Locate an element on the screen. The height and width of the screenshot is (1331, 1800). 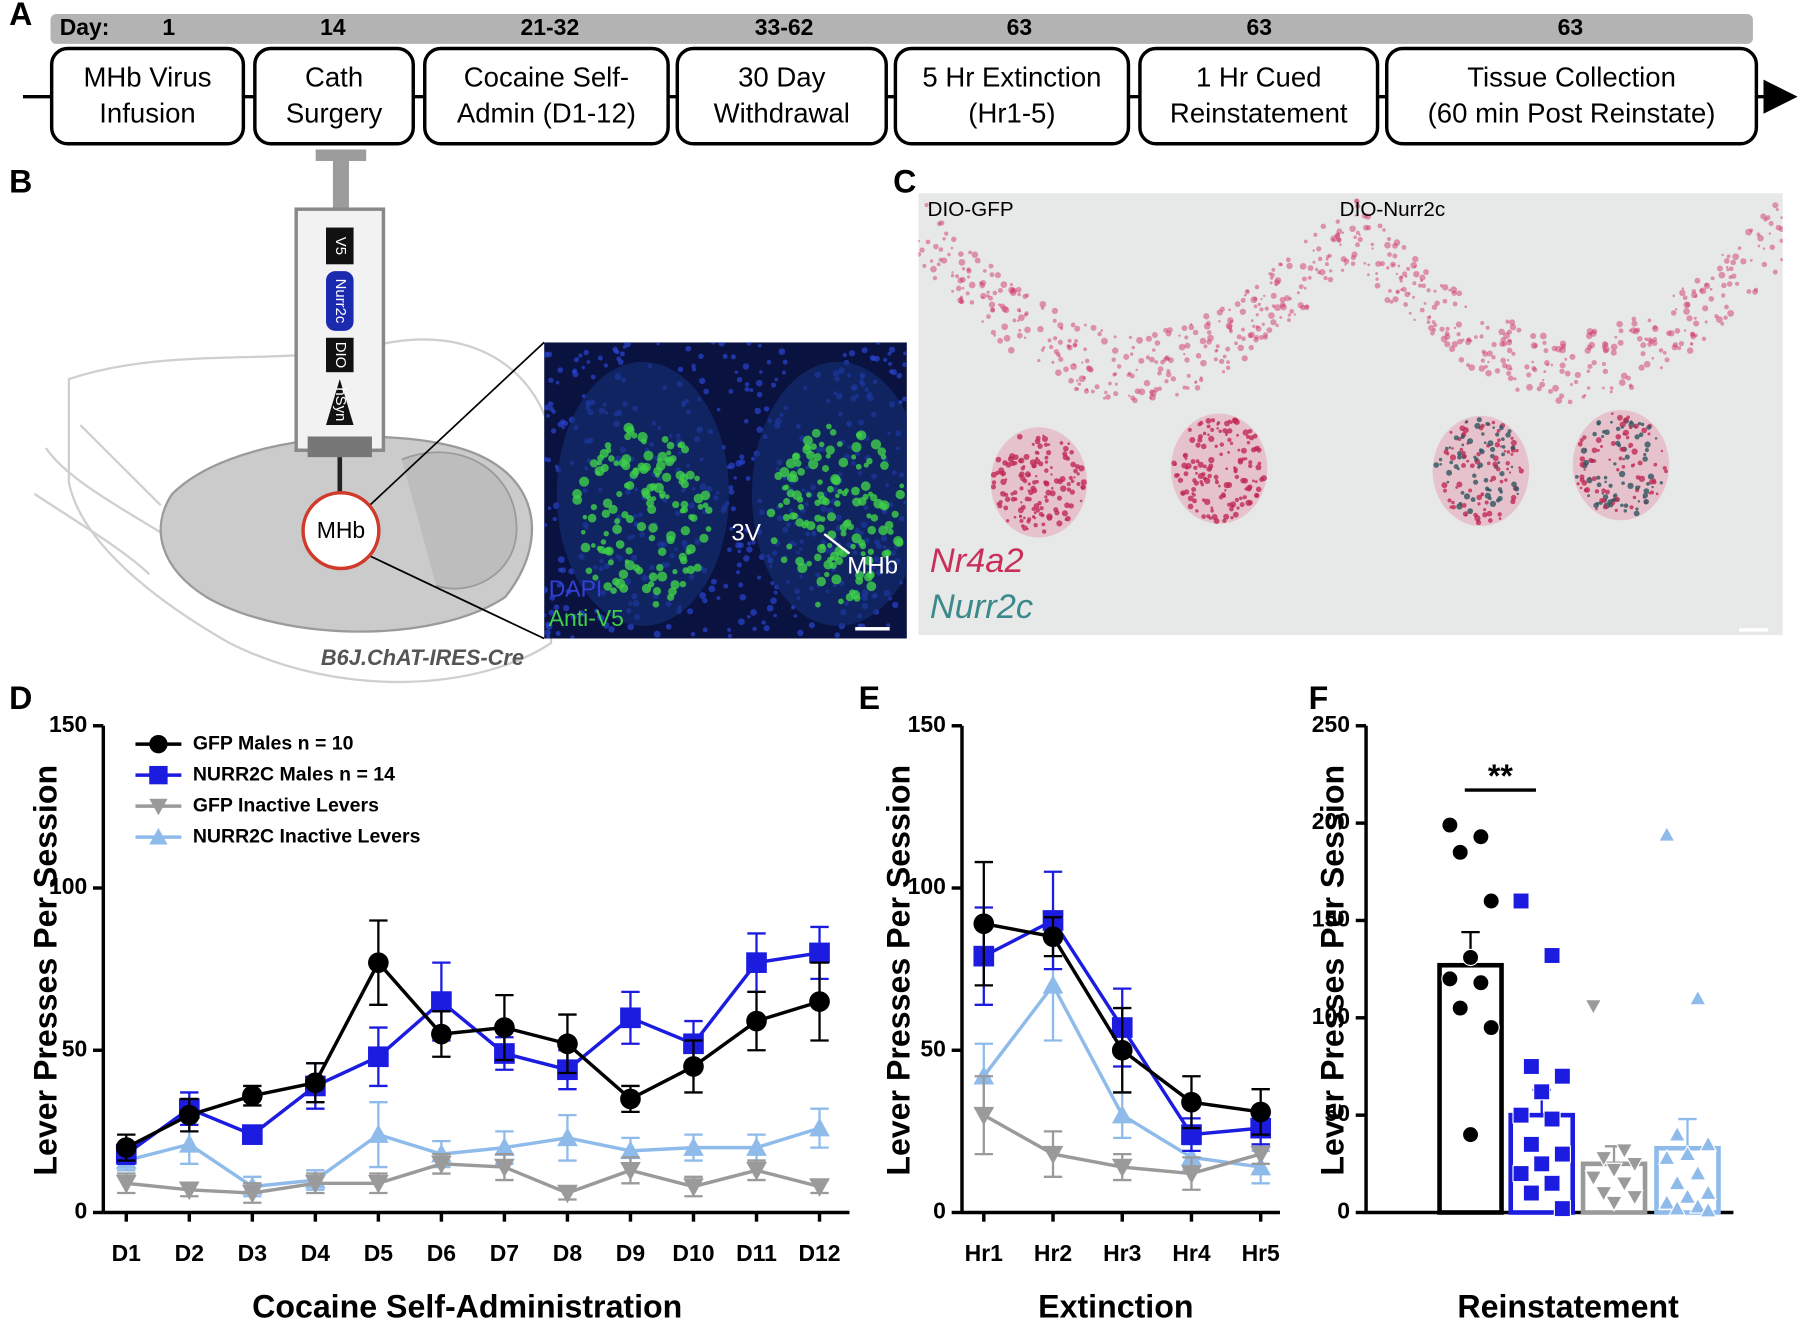
region-label: MHb is located at coordinates (341, 530).